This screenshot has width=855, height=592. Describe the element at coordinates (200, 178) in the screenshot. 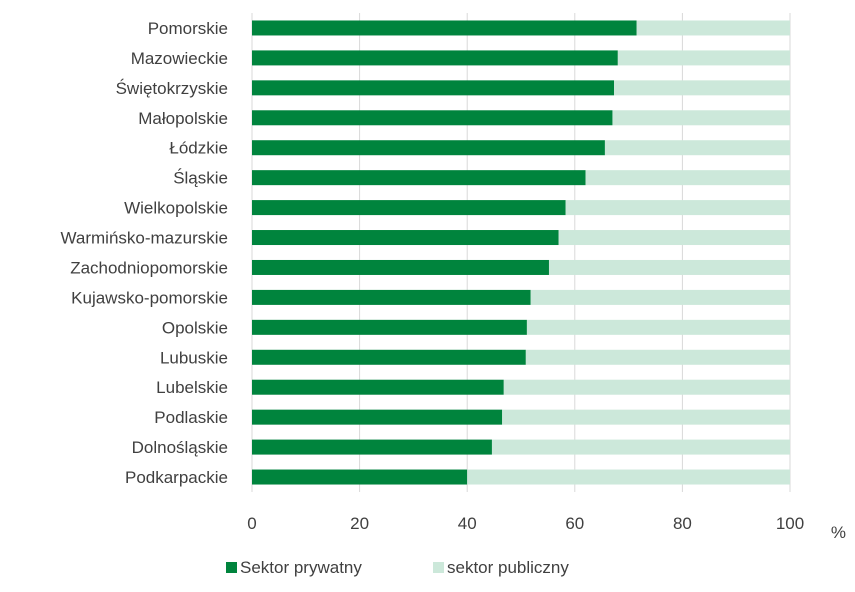

I see `category-label: Śląskie` at that location.